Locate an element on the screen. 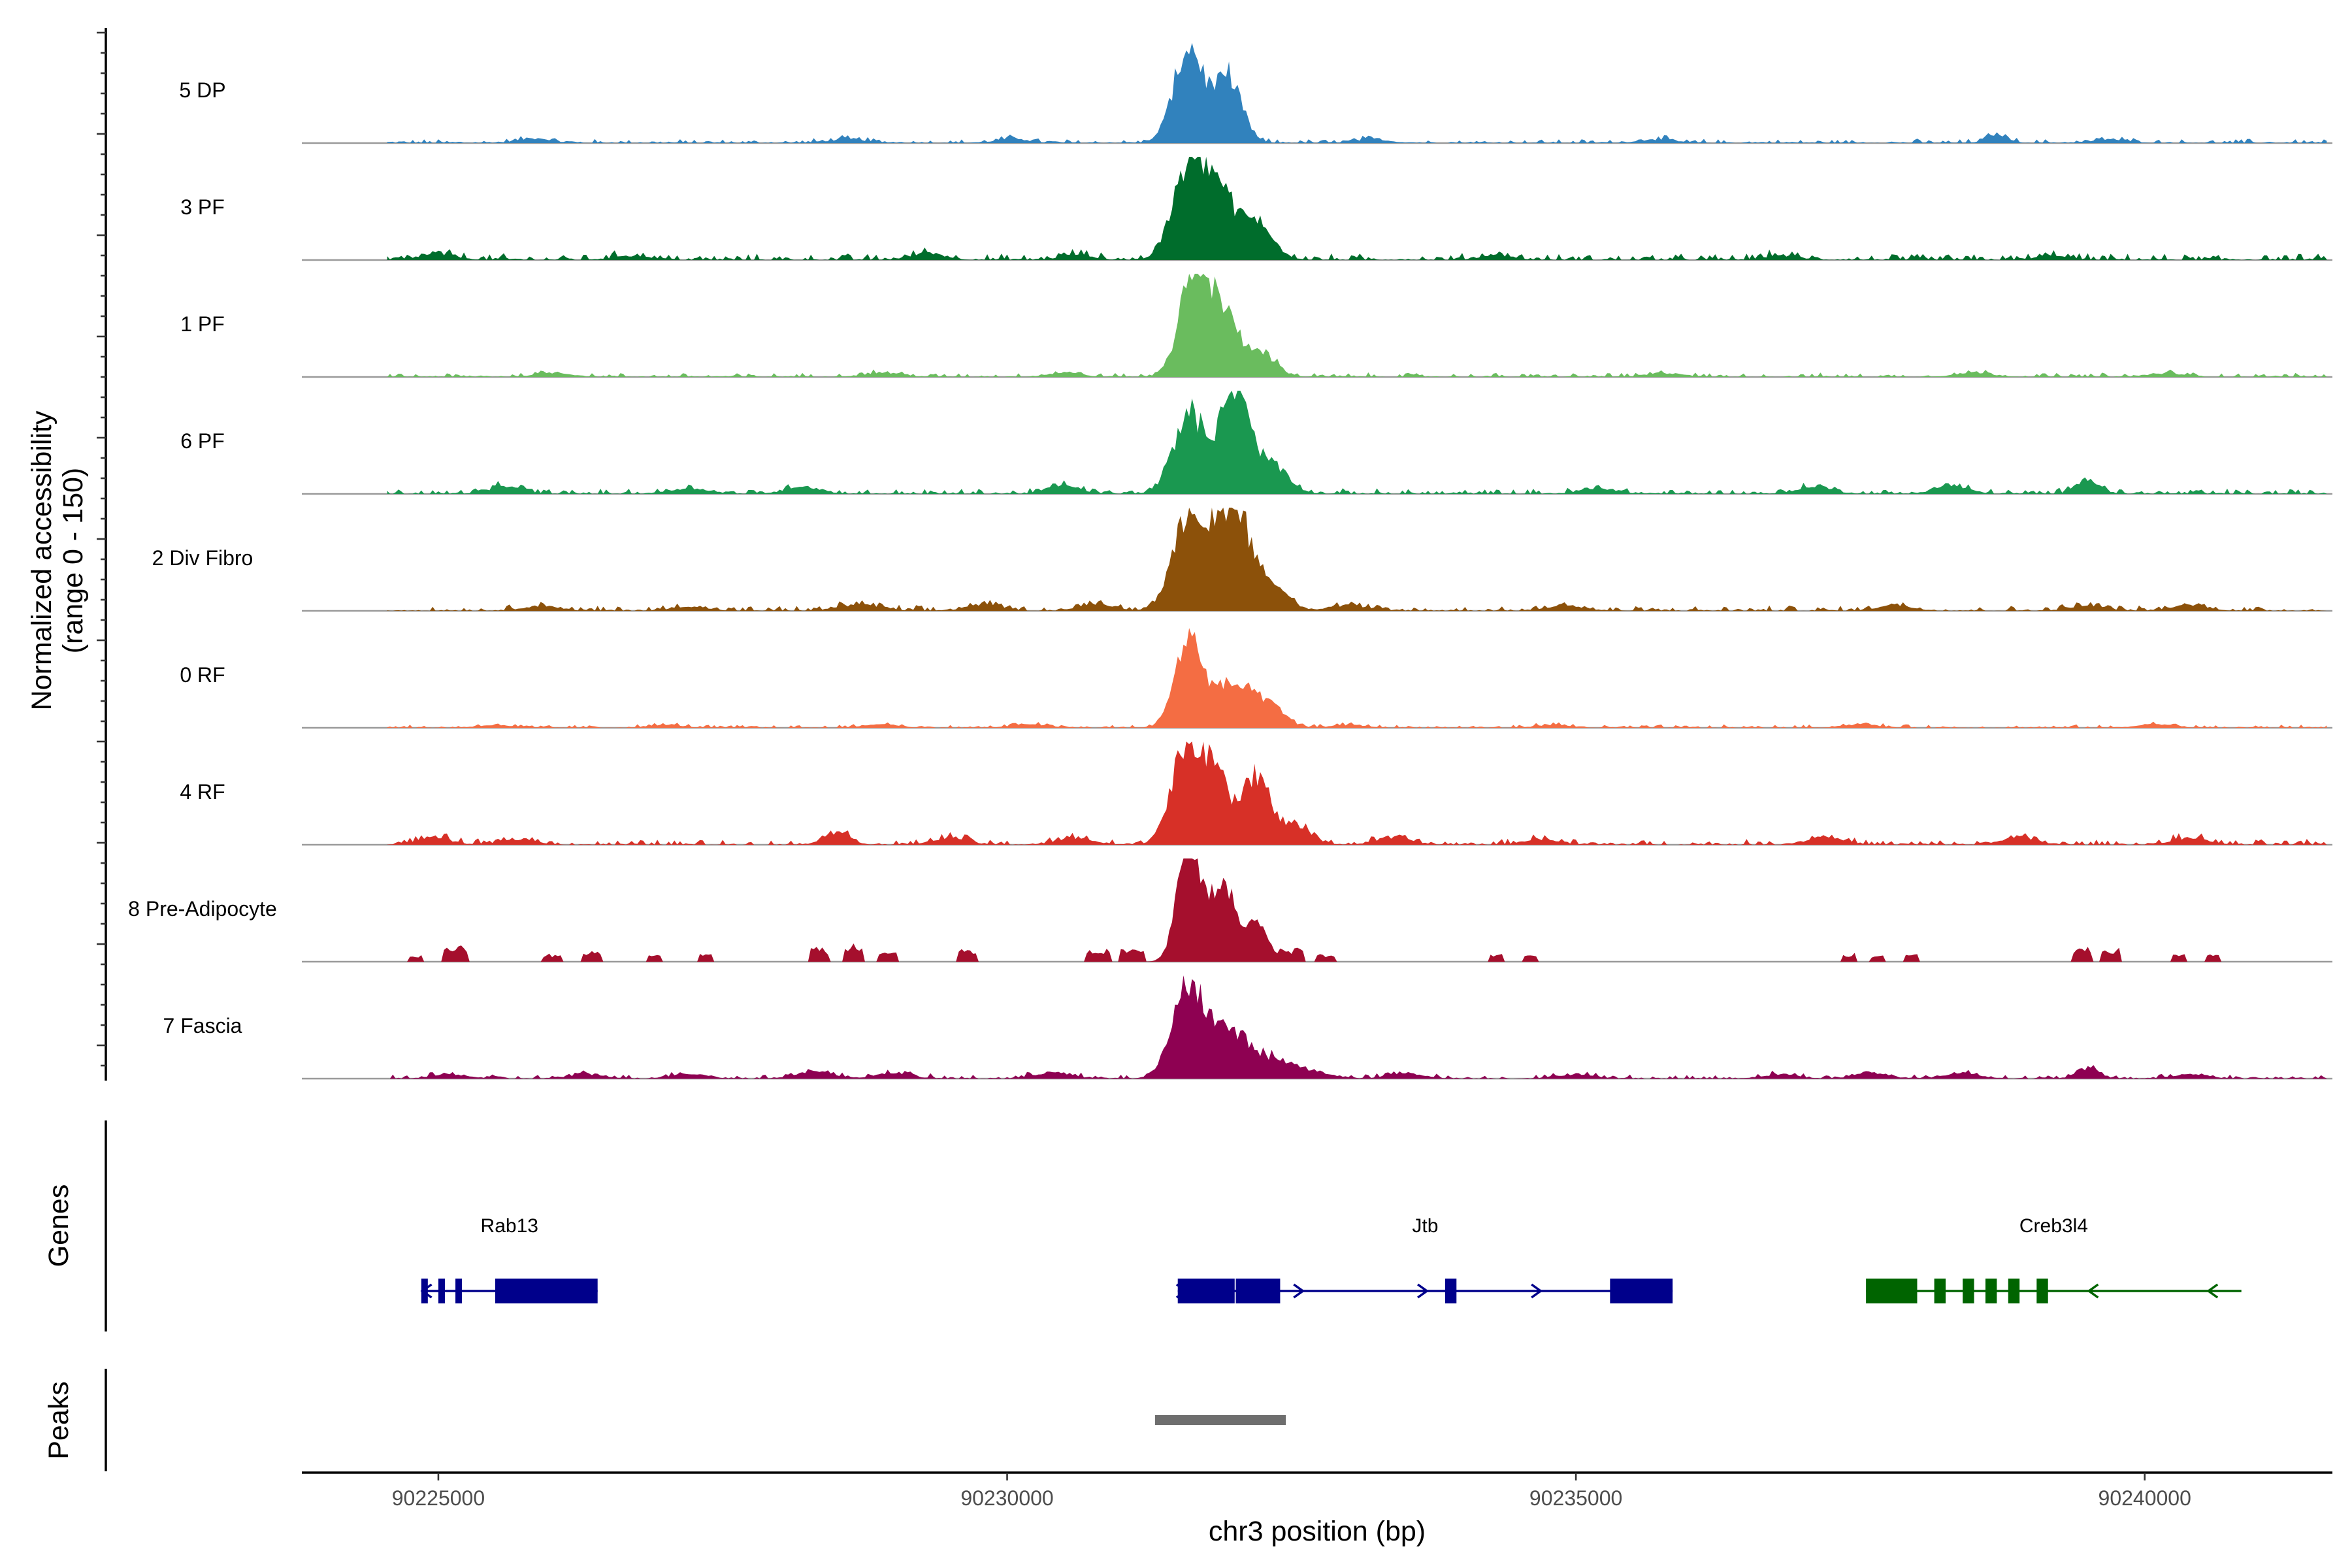 Image resolution: width=2352 pixels, height=1568 pixels. track-6-pf: 6 PF is located at coordinates (1256, 443).